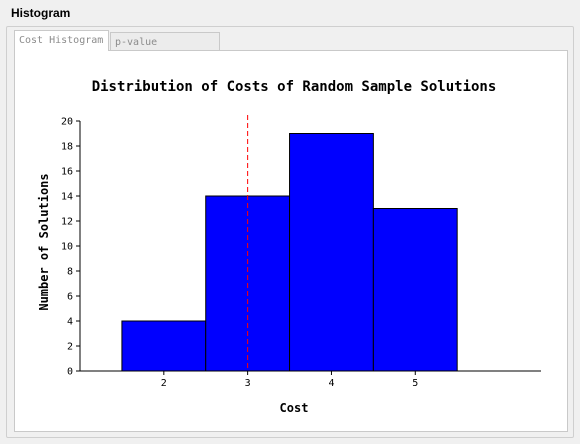 Image resolution: width=580 pixels, height=444 pixels. What do you see at coordinates (41, 13) in the screenshot?
I see `panel-title: Histogram` at bounding box center [41, 13].